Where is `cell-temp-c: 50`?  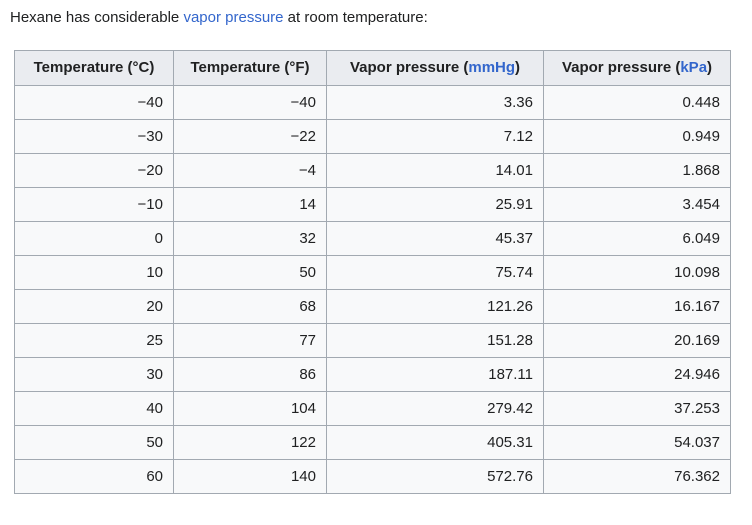 cell-temp-c: 50 is located at coordinates (94, 442).